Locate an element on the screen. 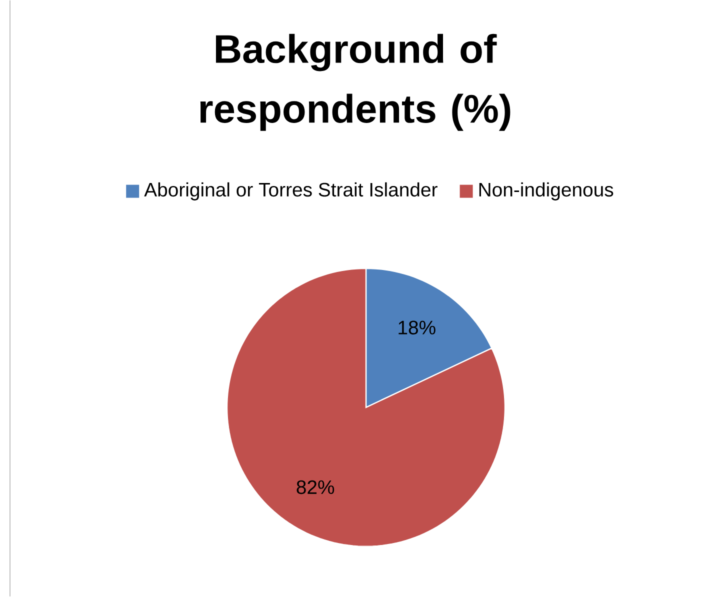 This screenshot has width=710, height=597. data-label: 82% is located at coordinates (315, 487).